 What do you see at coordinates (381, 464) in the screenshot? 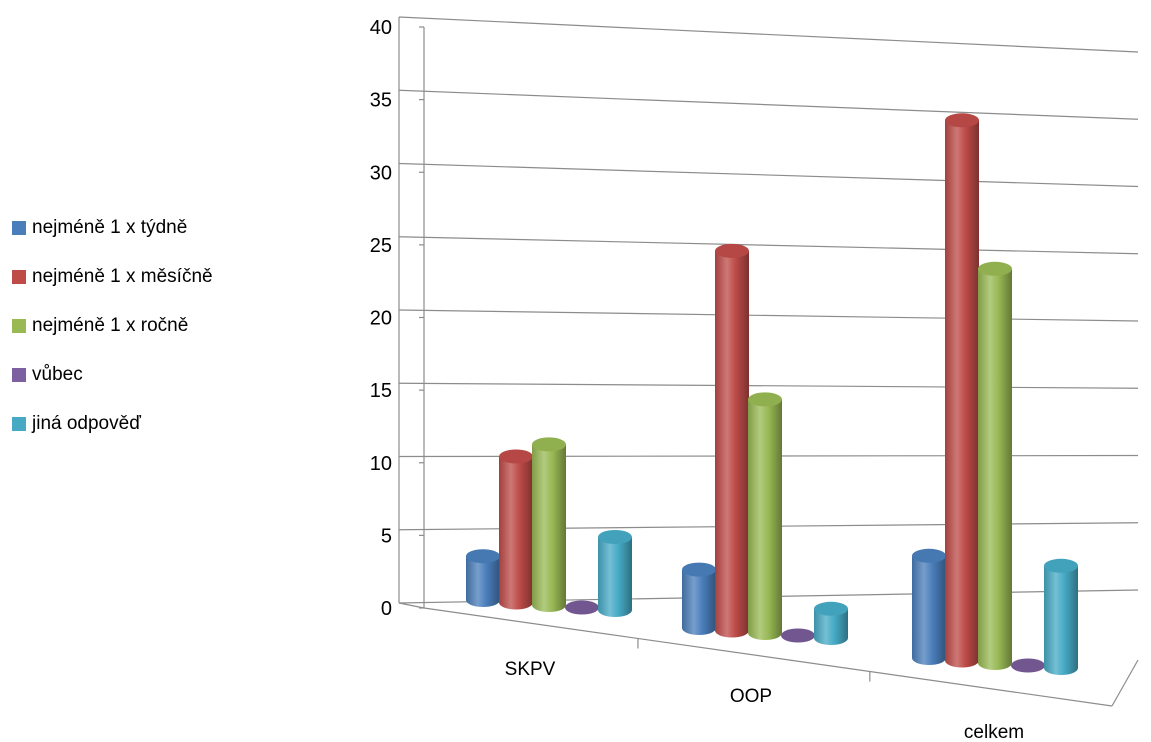
I see `y-tick-label: 10` at bounding box center [381, 464].